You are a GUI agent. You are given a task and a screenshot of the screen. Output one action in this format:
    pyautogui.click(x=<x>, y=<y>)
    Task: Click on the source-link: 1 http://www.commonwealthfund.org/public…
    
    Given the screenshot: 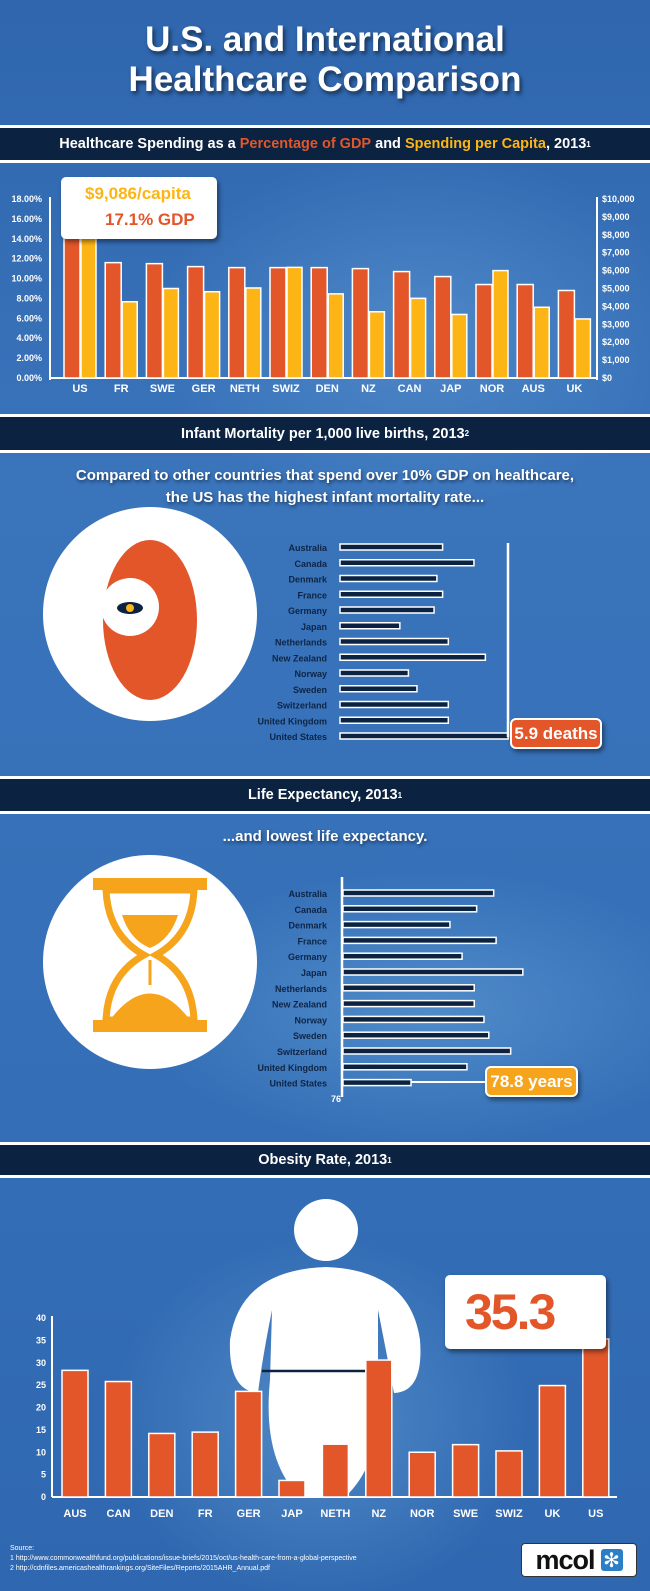 What is the action you would take?
    pyautogui.click(x=183, y=1558)
    